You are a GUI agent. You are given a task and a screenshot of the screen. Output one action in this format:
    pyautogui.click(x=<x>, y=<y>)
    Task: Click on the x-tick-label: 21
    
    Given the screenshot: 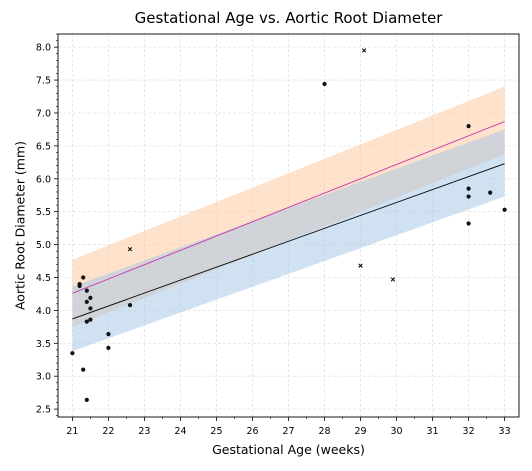 What is the action you would take?
    pyautogui.click(x=72, y=431)
    